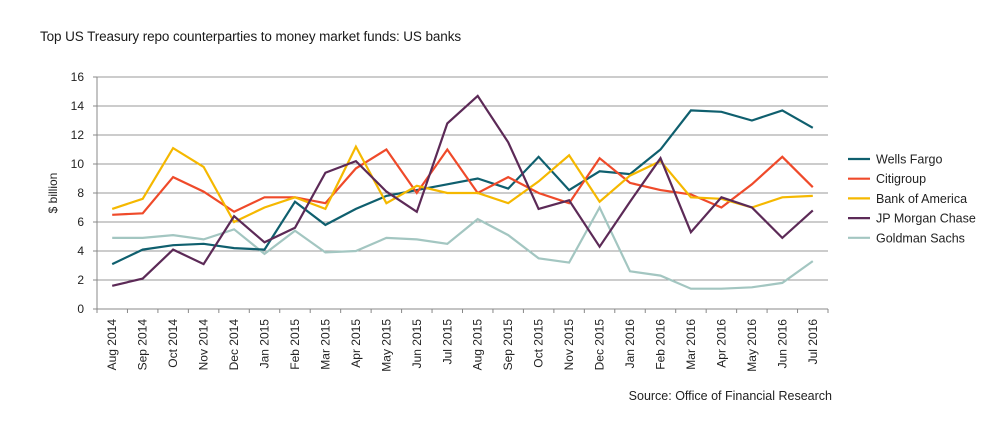 The image size is (1000, 438). I want to click on y-tick-label: 8, so click(80, 193).